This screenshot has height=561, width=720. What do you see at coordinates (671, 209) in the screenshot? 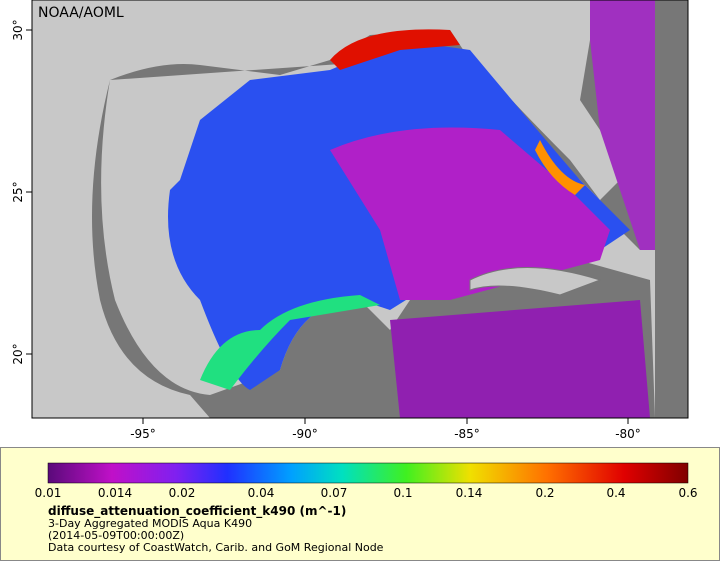
I see `ocean-east` at bounding box center [671, 209].